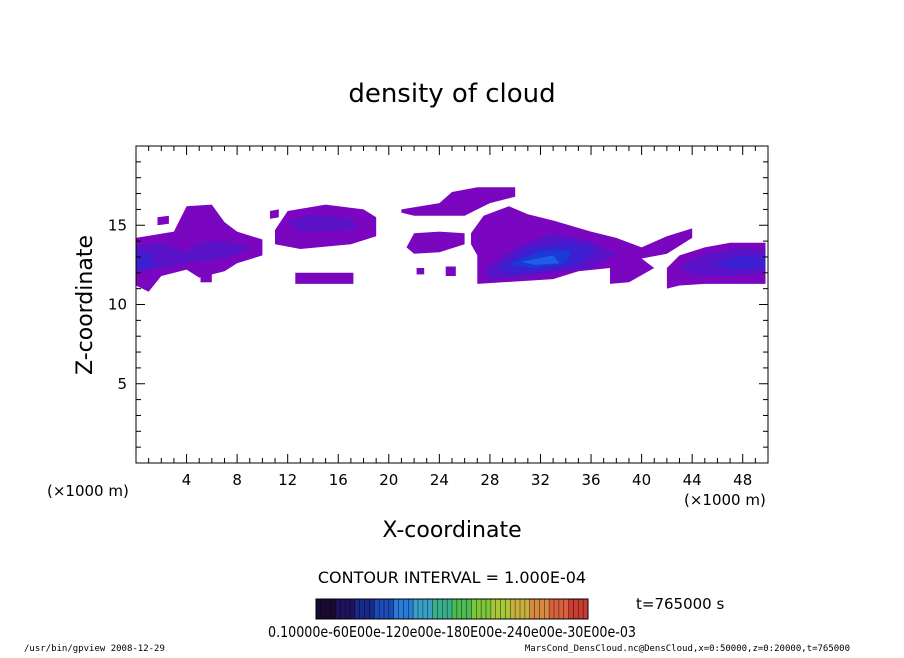  Describe the element at coordinates (338, 480) in the screenshot. I see `x-tick-label: 16` at that location.